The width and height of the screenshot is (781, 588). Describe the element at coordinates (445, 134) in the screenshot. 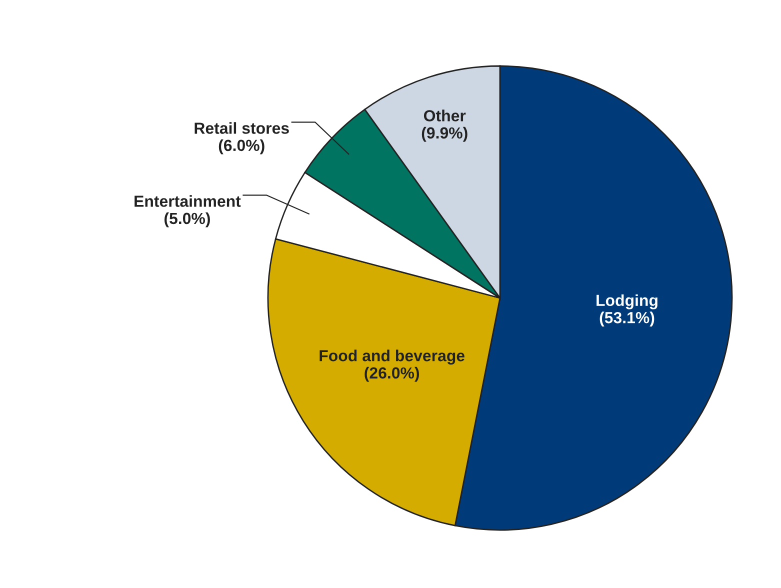

I see `data-label: (9.9%)` at that location.